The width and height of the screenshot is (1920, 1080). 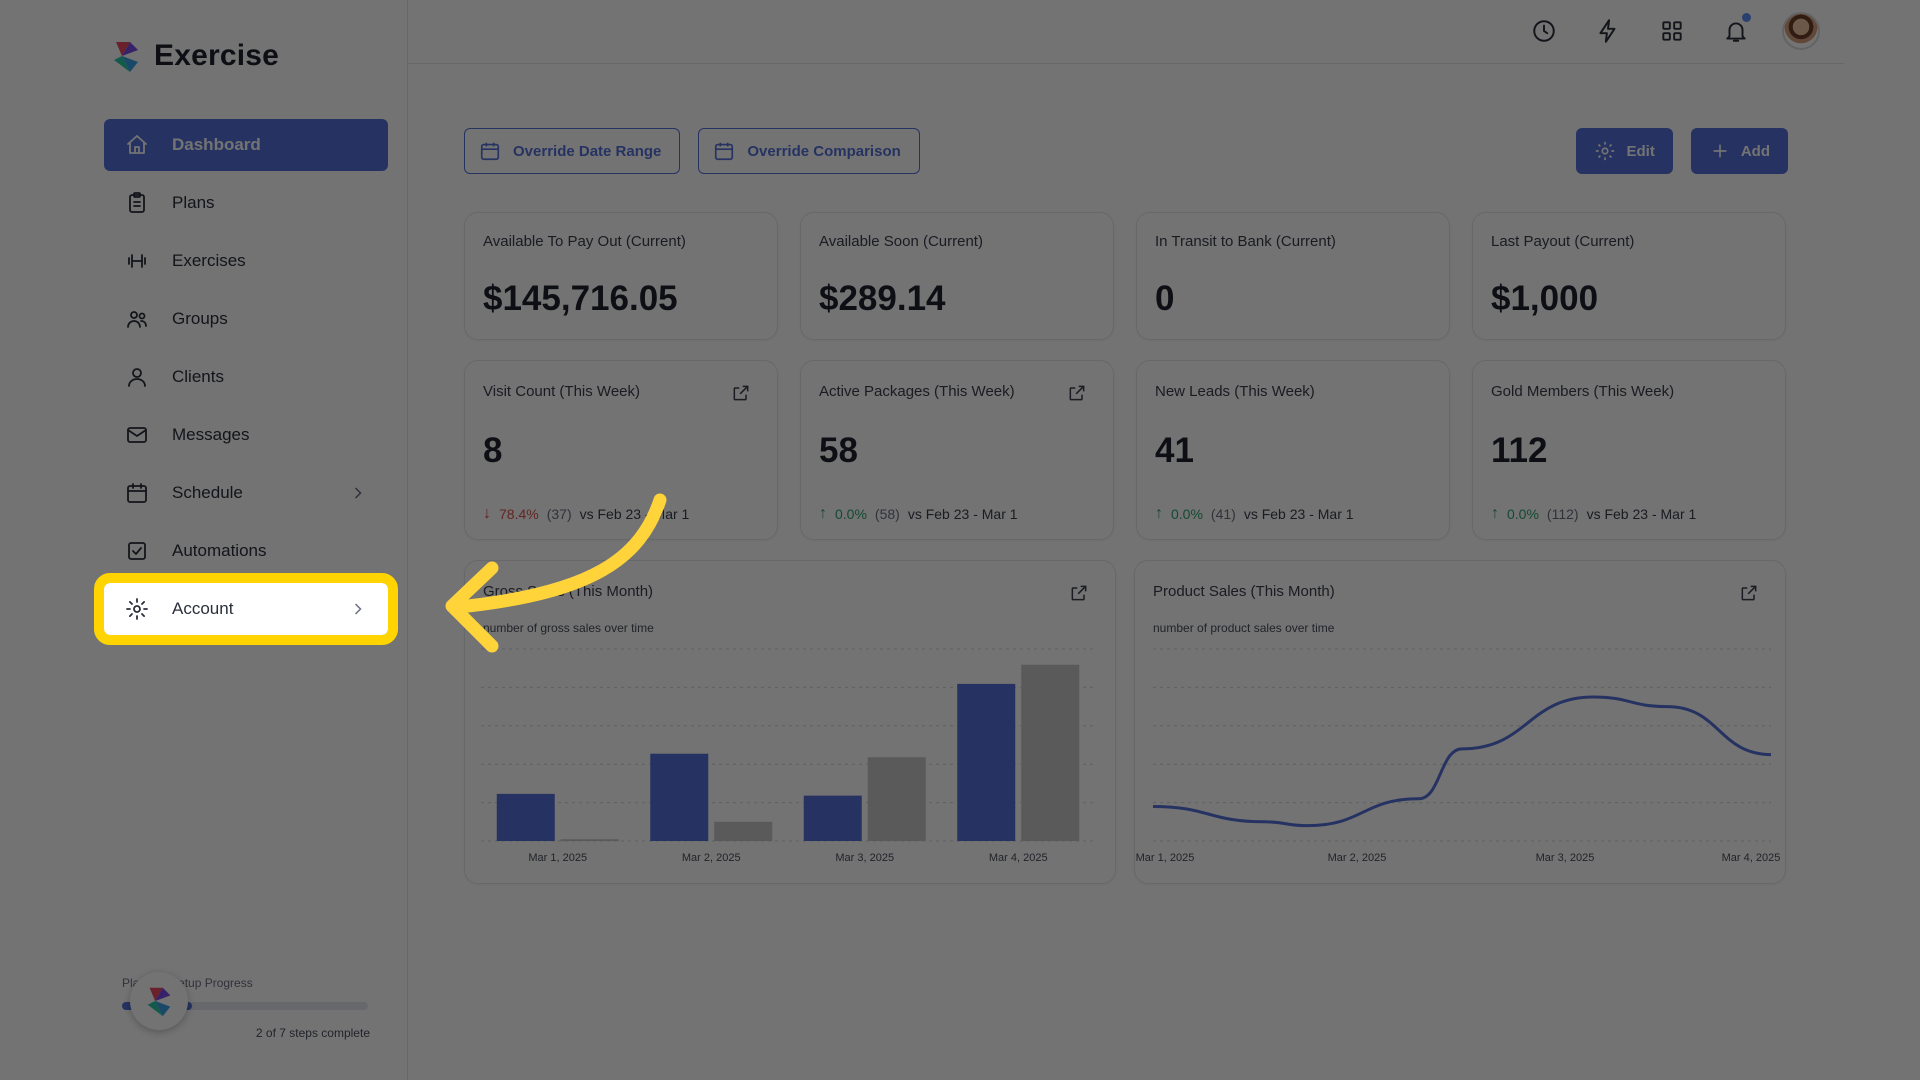 I want to click on brand: Exercise, so click(x=193, y=56).